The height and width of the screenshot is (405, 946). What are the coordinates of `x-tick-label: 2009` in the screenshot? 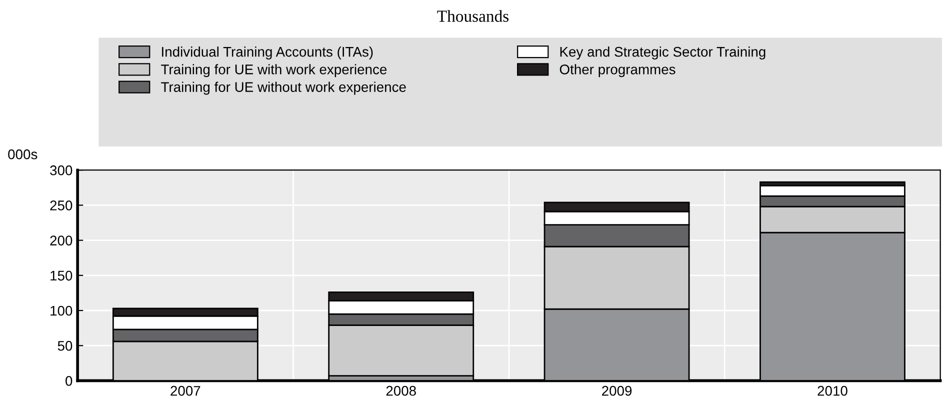 It's located at (617, 391).